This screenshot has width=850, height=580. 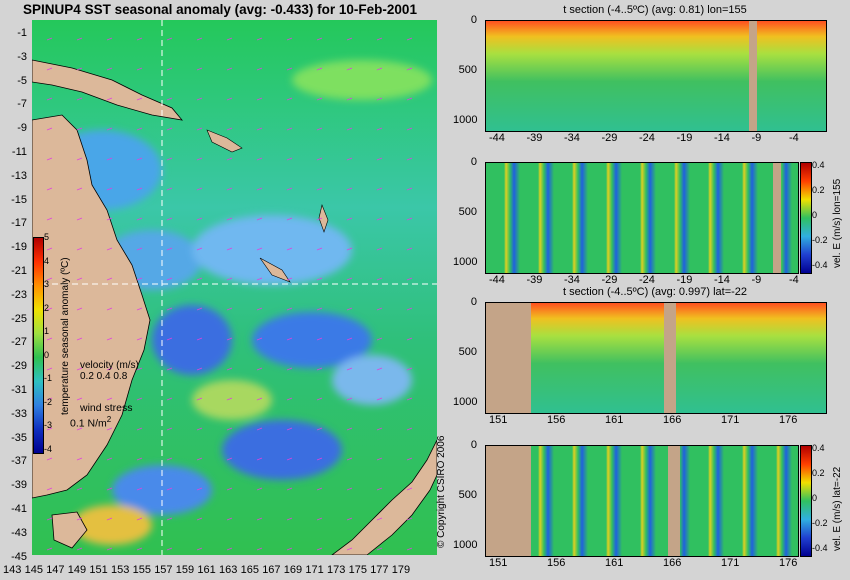 What do you see at coordinates (357, 570) in the screenshot?
I see `map-lon-tick: 175` at bounding box center [357, 570].